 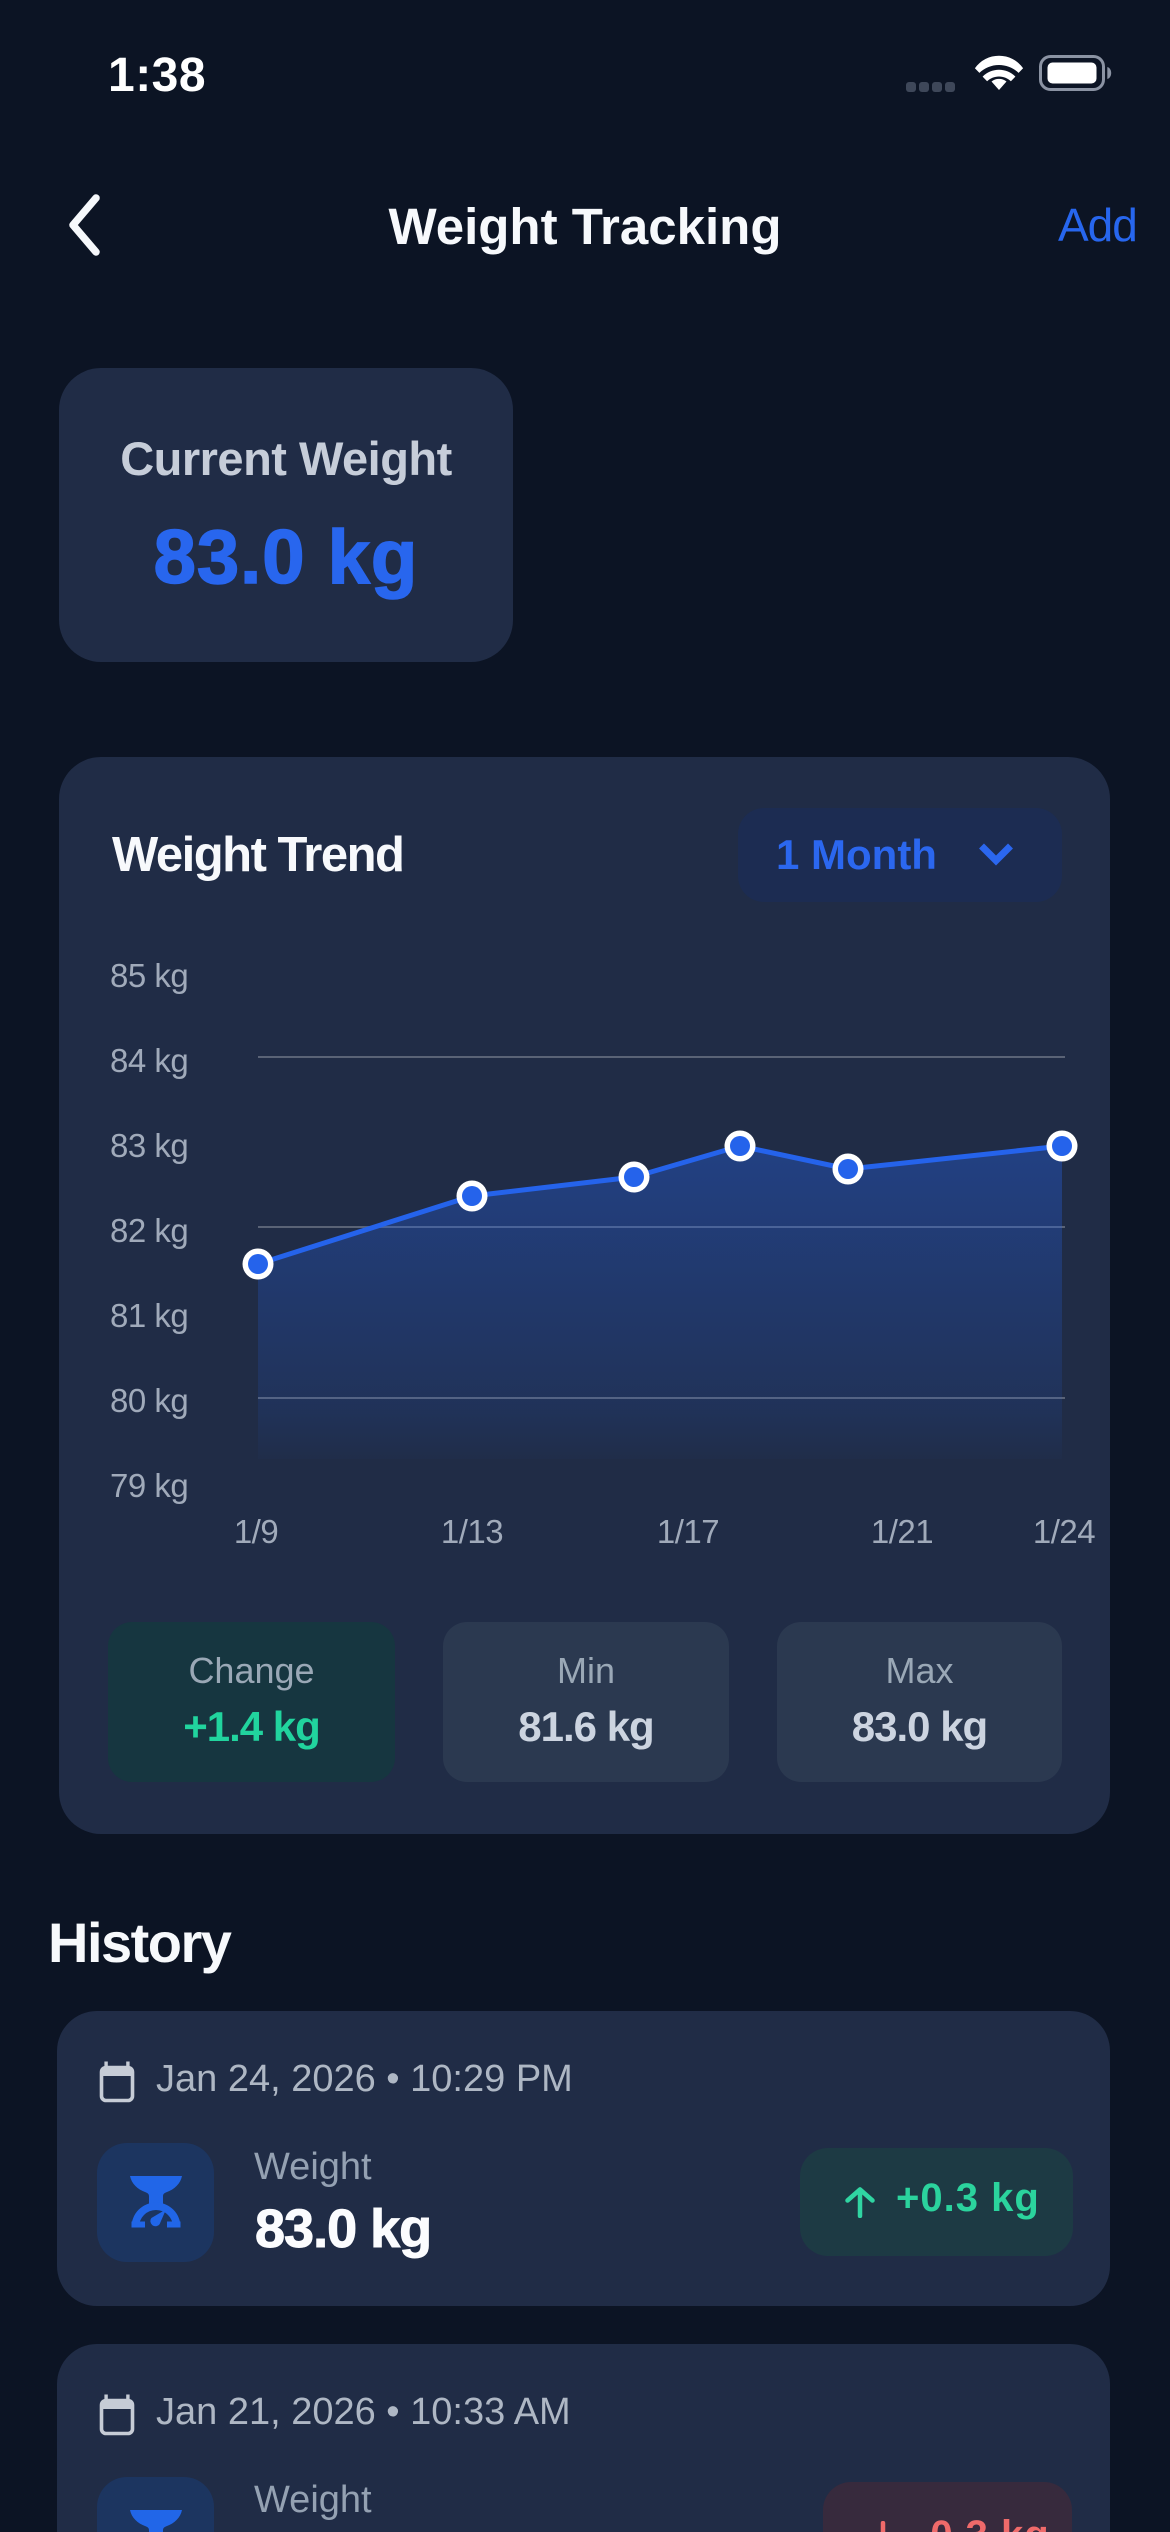 What do you see at coordinates (149, 1230) in the screenshot?
I see `svg-text: 82 kg` at bounding box center [149, 1230].